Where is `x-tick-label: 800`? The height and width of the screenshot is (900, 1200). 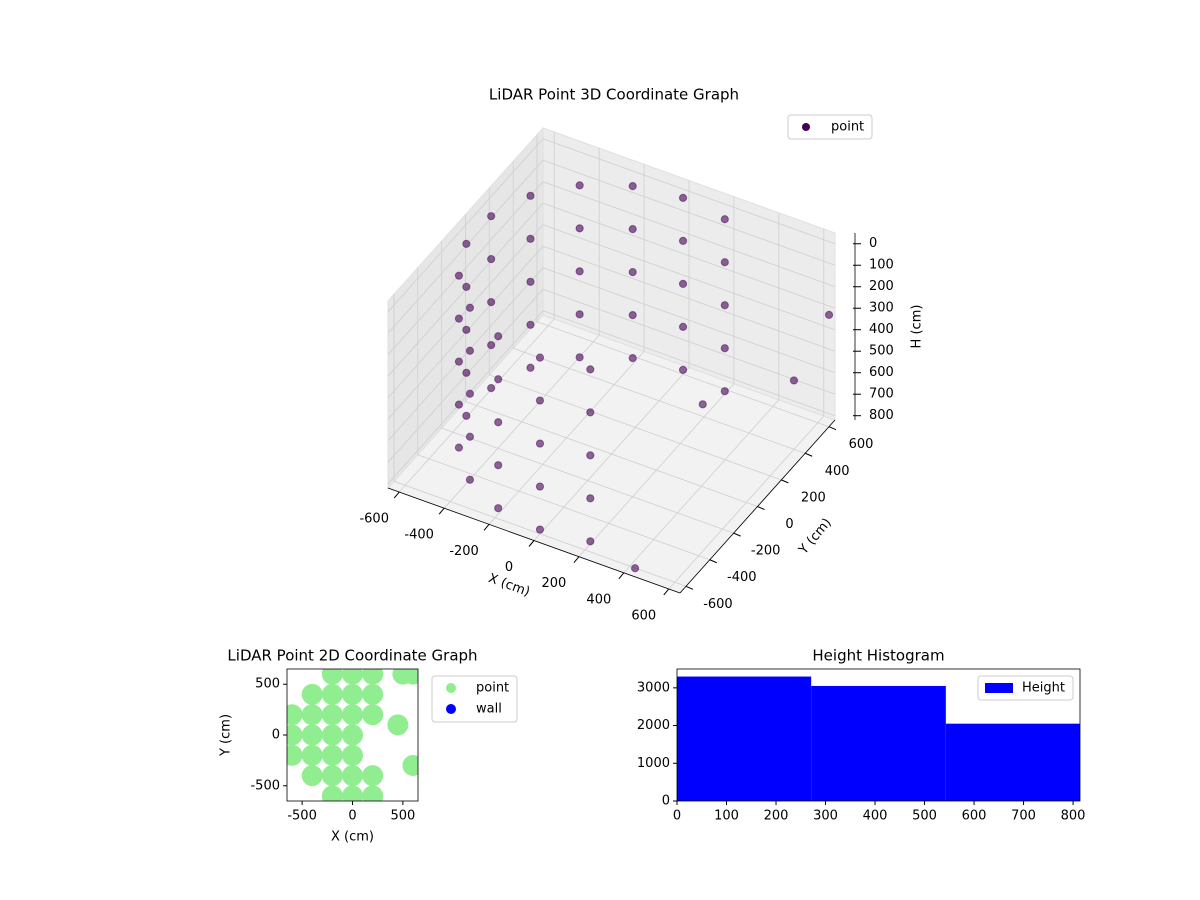
x-tick-label: 800 is located at coordinates (1073, 816).